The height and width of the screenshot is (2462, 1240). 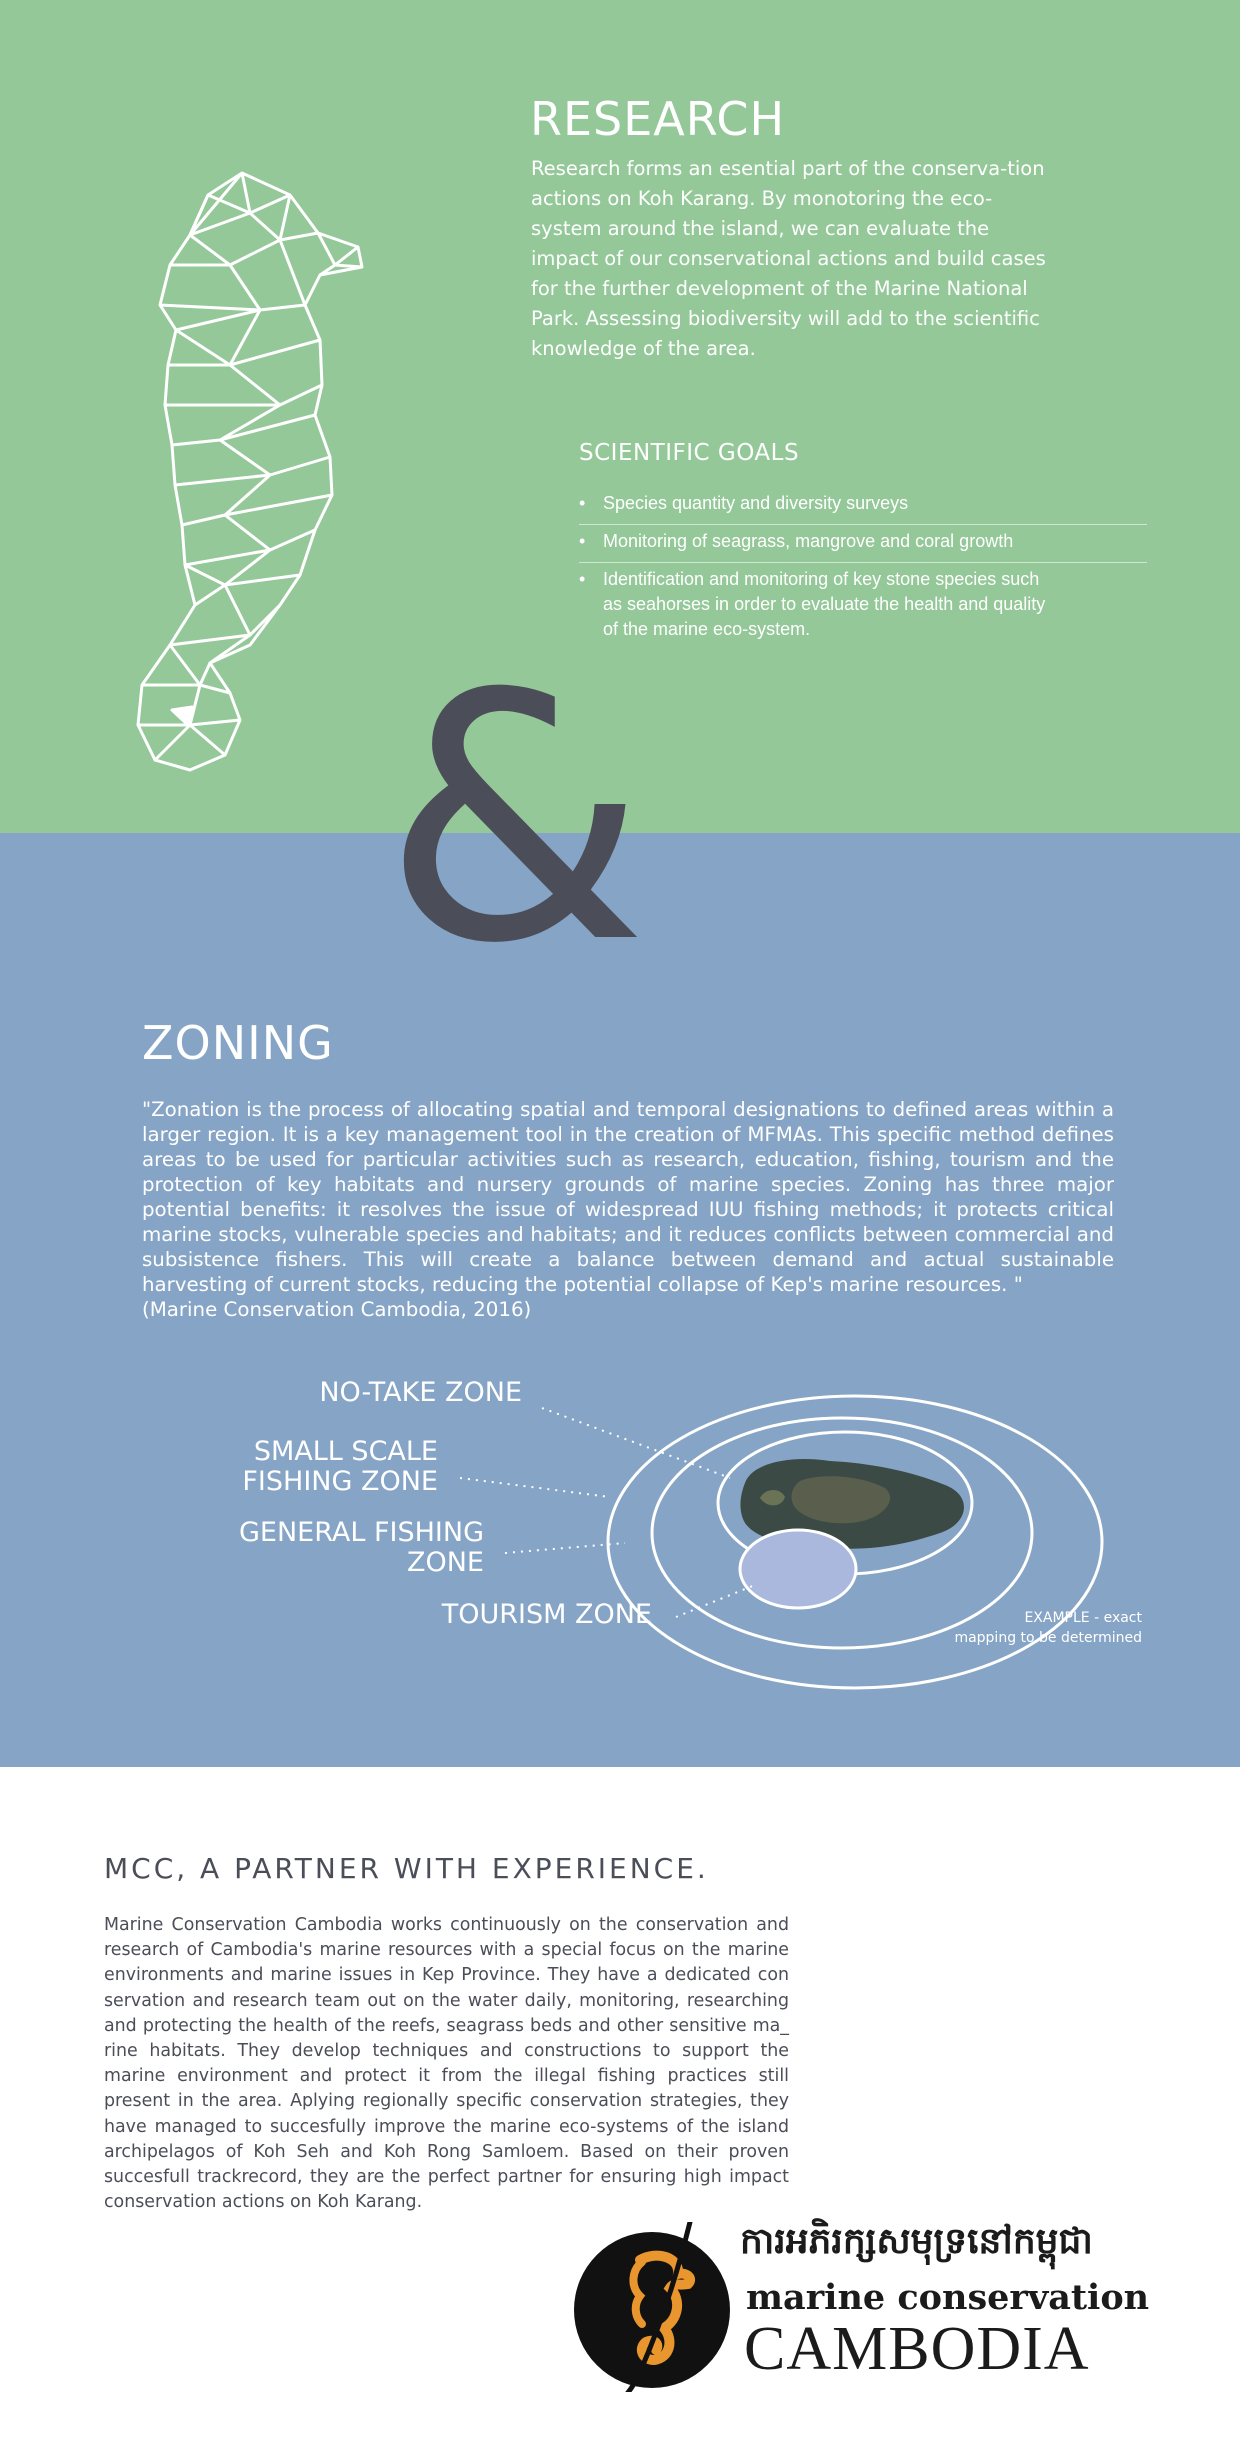 I want to click on seahorse-logo-icon, so click(x=652, y=2307).